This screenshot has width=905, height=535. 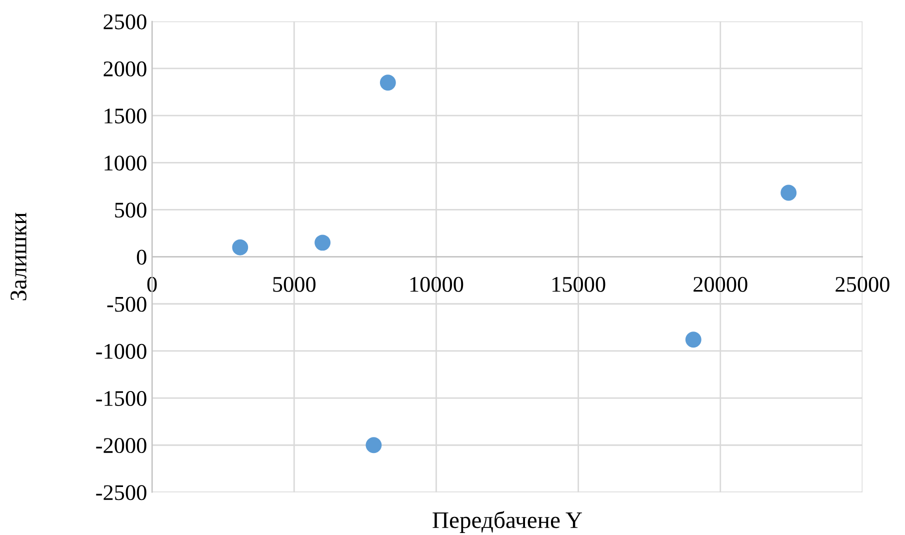 What do you see at coordinates (125, 68) in the screenshot?
I see `y-tick-label: 2000` at bounding box center [125, 68].